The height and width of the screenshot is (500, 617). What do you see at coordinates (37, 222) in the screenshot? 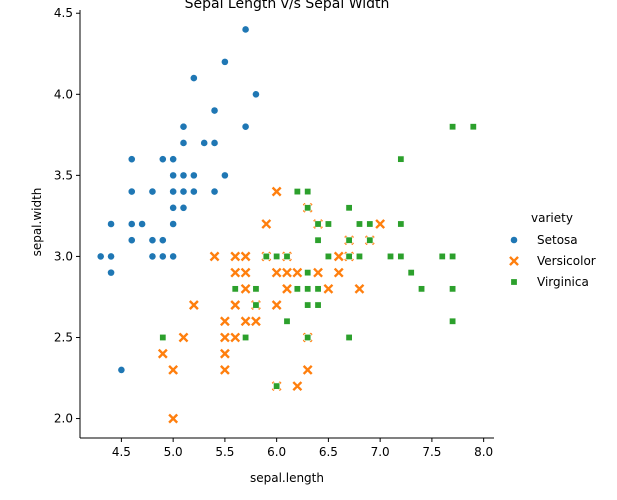
I see `y-axis-label: sepal.width` at bounding box center [37, 222].